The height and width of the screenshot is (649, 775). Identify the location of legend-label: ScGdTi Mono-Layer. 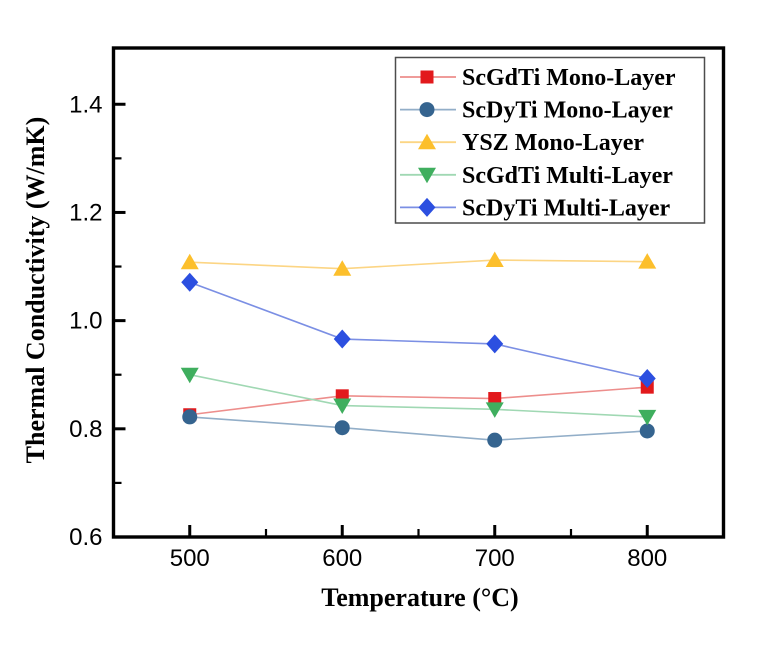
(569, 78).